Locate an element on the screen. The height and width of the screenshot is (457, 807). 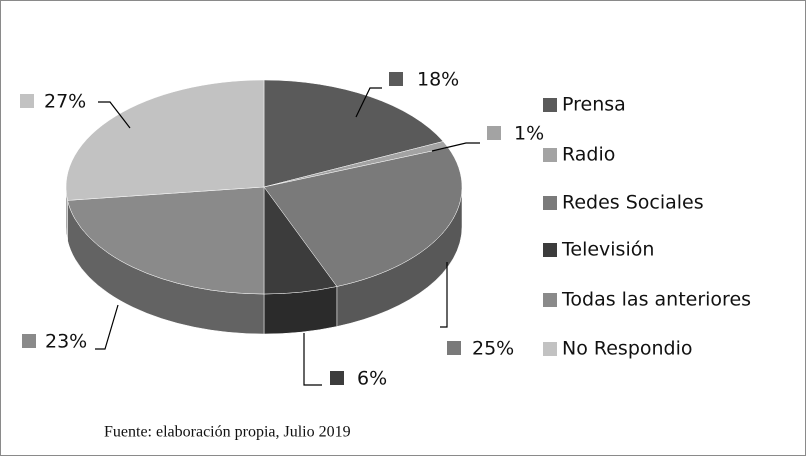
legend-label: Prensa is located at coordinates (594, 105).